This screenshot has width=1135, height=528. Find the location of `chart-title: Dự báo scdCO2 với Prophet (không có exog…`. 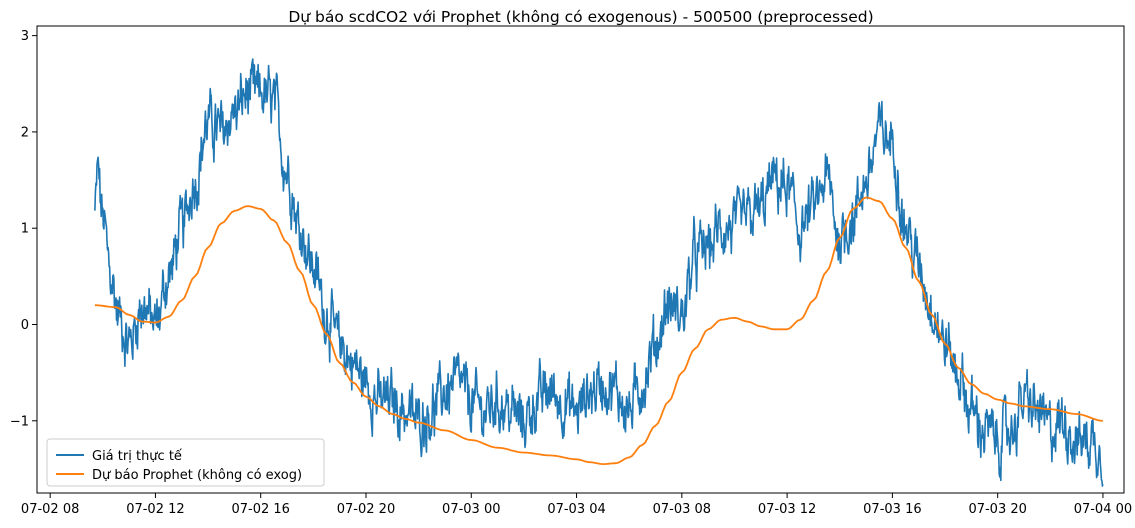

chart-title: Dự báo scdCO2 với Prophet (không có exog… is located at coordinates (580, 17).